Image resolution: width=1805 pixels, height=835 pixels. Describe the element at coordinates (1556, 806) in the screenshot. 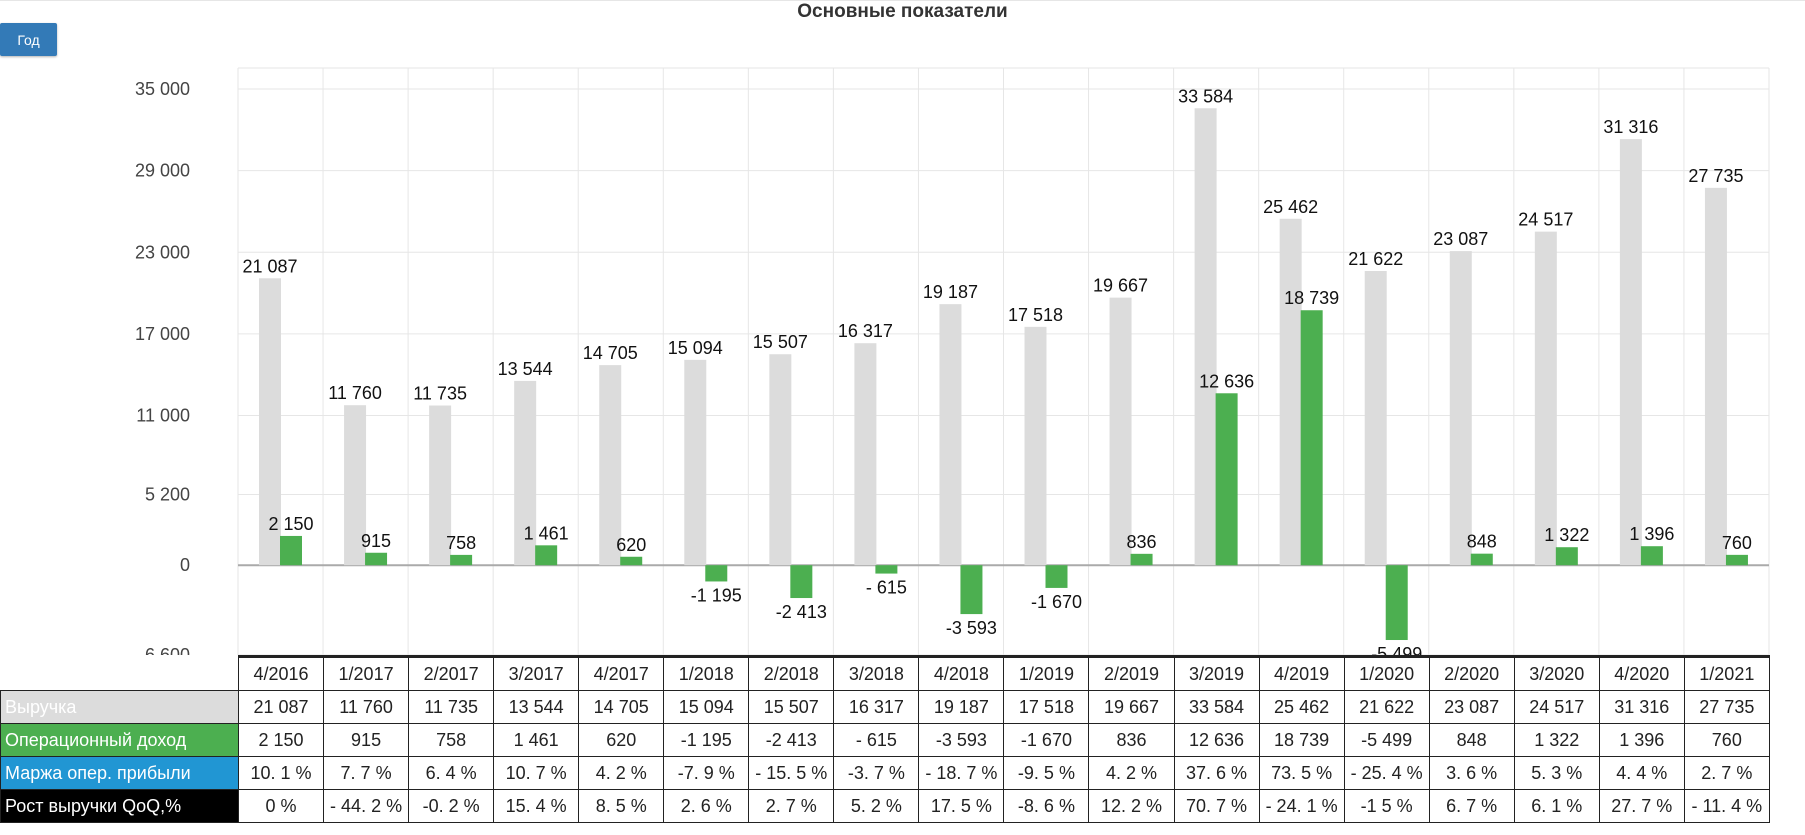

I see `table-cell: 6. 1 %` at that location.